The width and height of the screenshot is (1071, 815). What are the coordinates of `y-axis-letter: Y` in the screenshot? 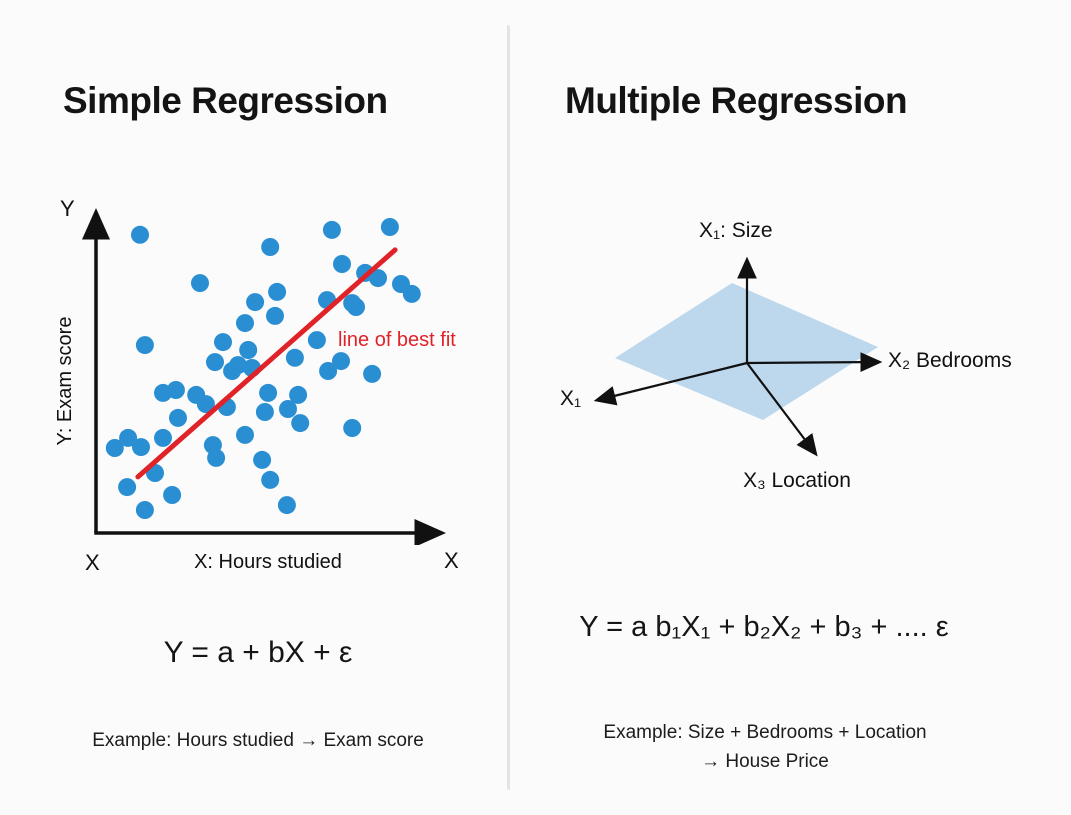 It's located at (67, 208).